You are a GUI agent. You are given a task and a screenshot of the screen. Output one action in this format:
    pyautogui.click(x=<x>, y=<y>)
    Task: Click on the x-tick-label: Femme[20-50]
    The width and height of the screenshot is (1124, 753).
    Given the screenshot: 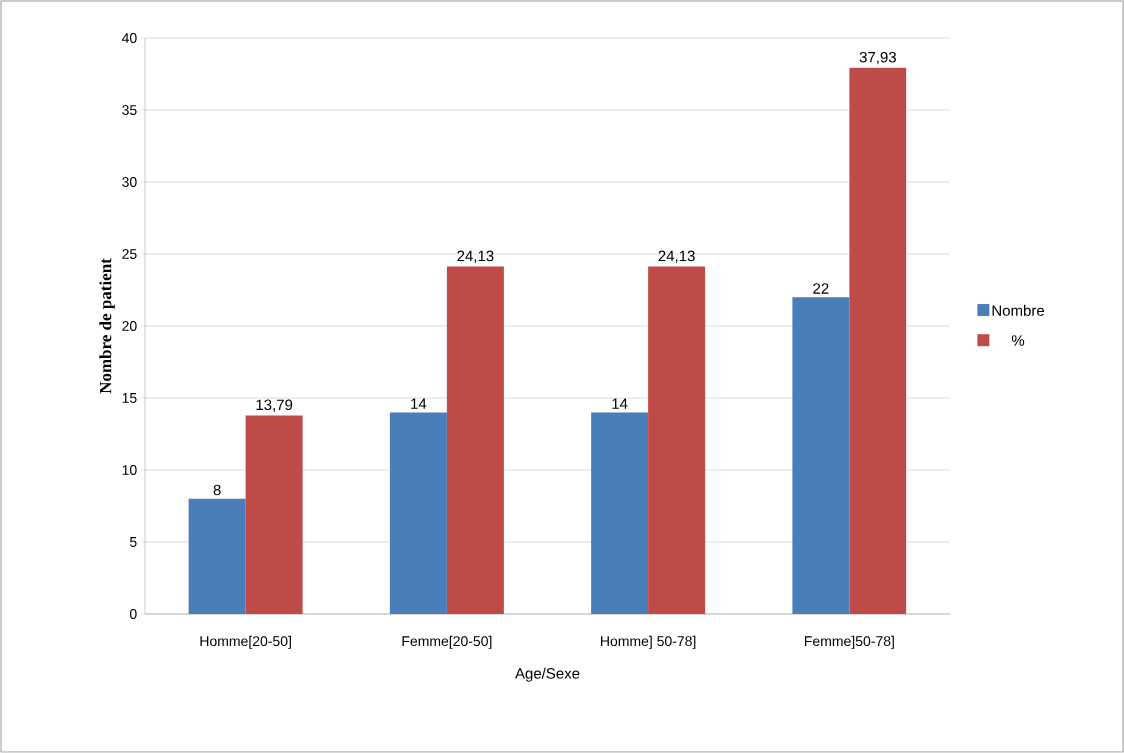 What is the action you would take?
    pyautogui.click(x=447, y=642)
    